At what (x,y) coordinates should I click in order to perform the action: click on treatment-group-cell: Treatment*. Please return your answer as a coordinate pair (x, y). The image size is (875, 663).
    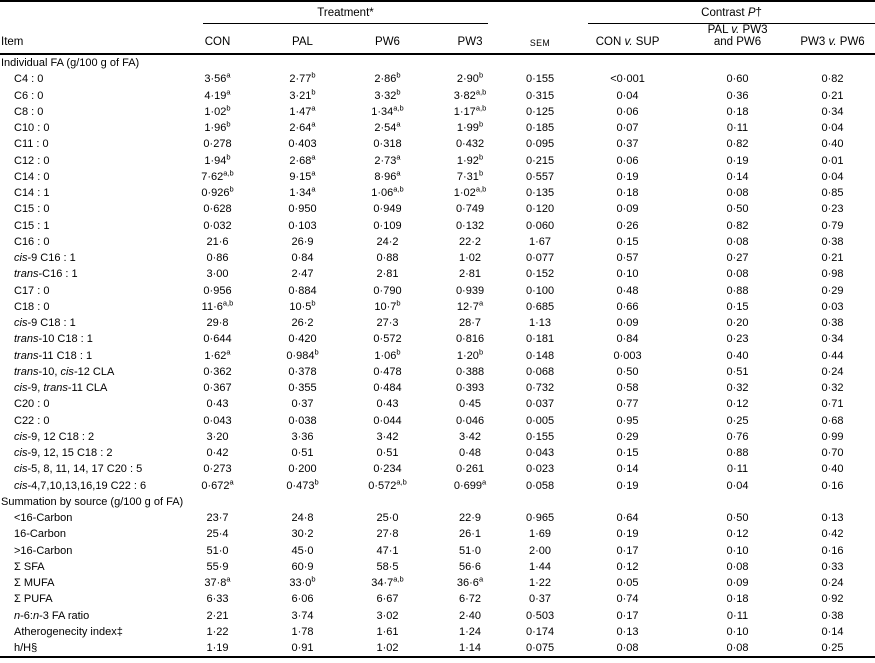
    Looking at the image, I should click on (342, 12).